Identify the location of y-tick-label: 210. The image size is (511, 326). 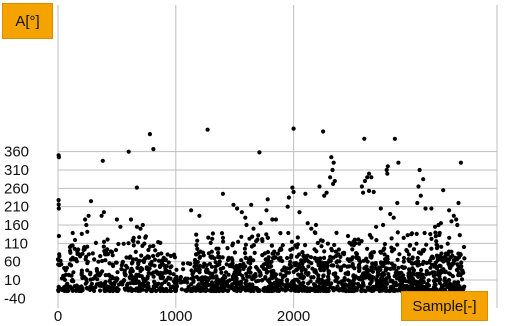
(16, 207).